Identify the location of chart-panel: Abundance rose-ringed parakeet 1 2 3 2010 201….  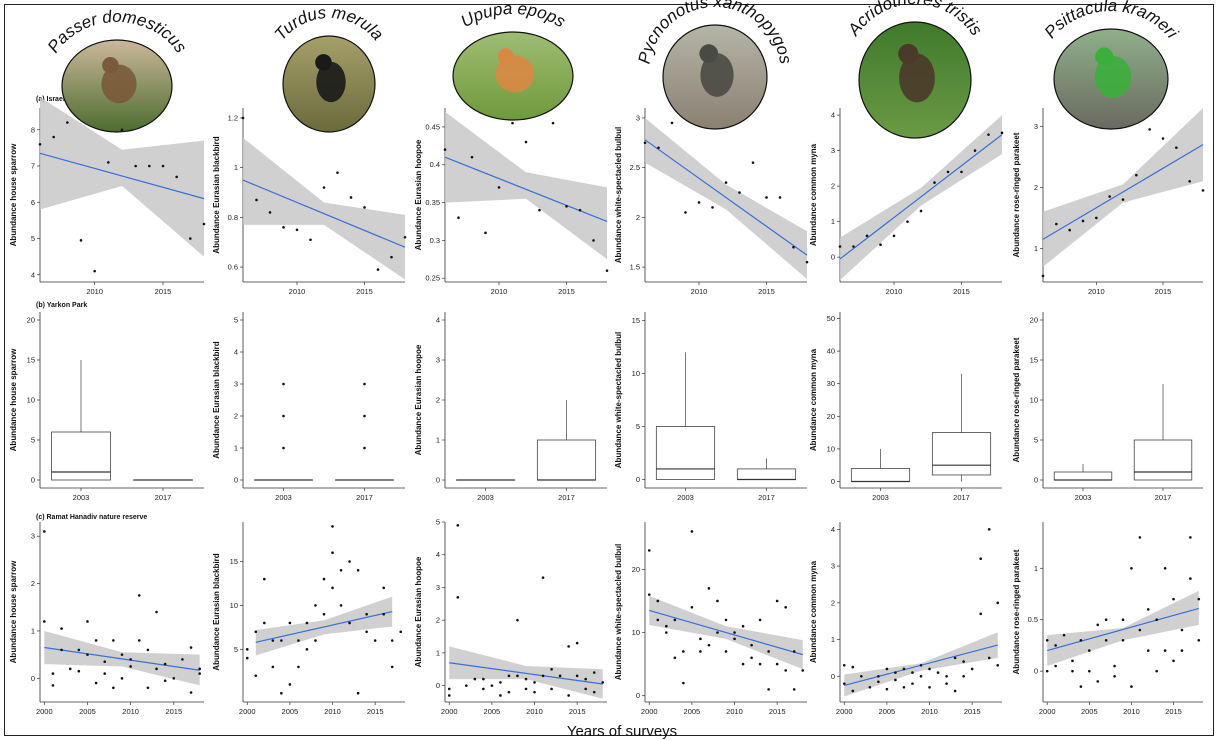
(1108, 202).